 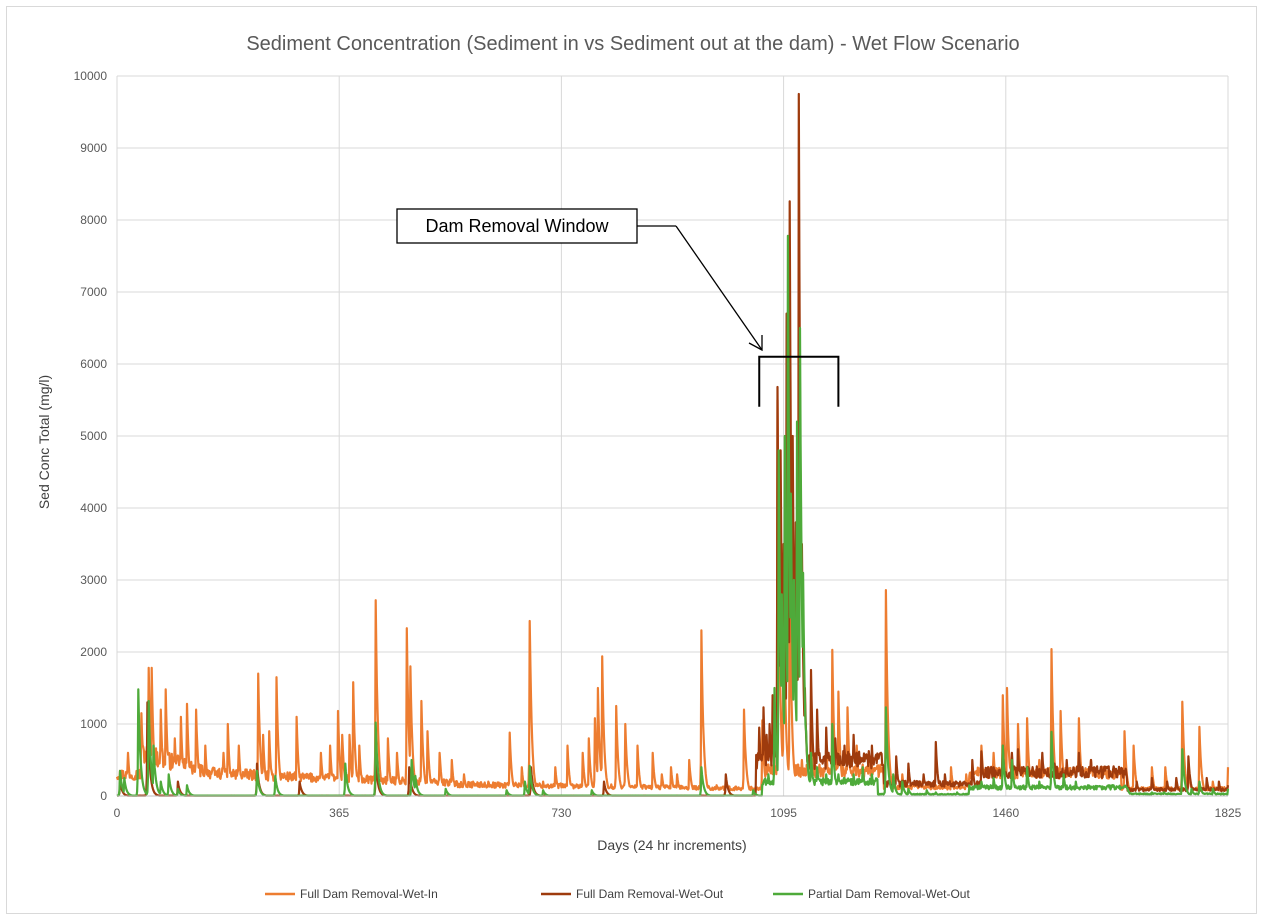 What do you see at coordinates (755, 343) in the screenshot?
I see `annotation-arrowhead` at bounding box center [755, 343].